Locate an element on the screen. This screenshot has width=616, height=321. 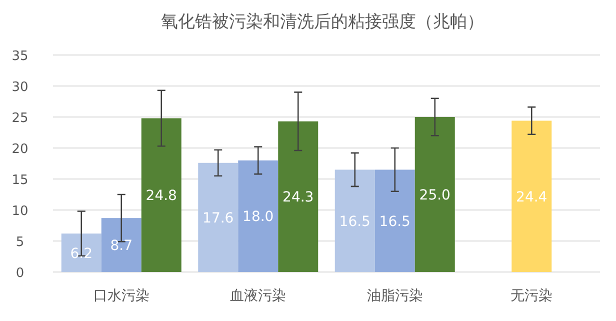
x-tick-label: 油脂污染 is located at coordinates (394, 296).